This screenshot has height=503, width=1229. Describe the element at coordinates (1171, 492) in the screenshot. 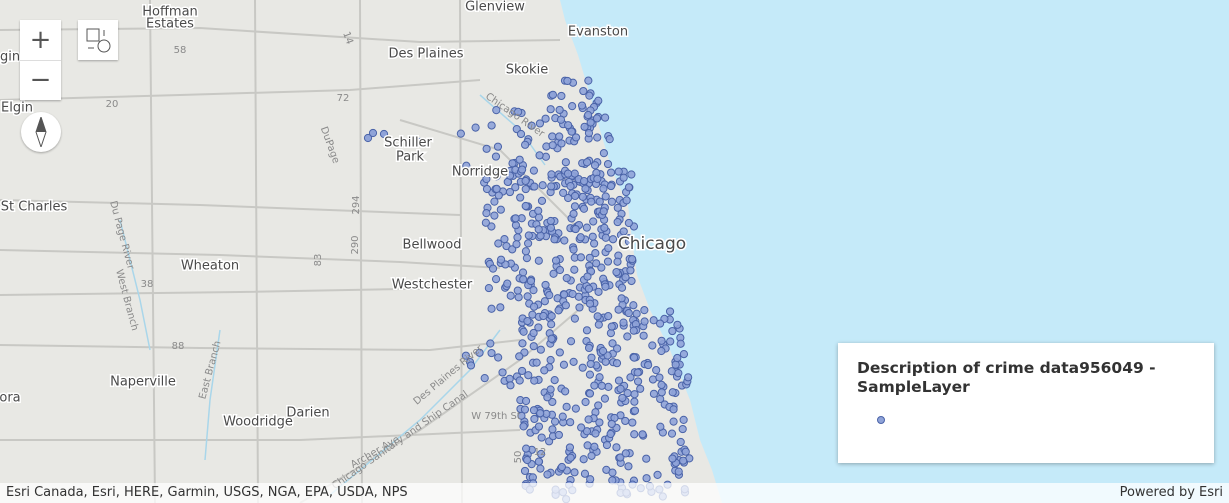

I see `powered-by: Powered by Esri` at that location.